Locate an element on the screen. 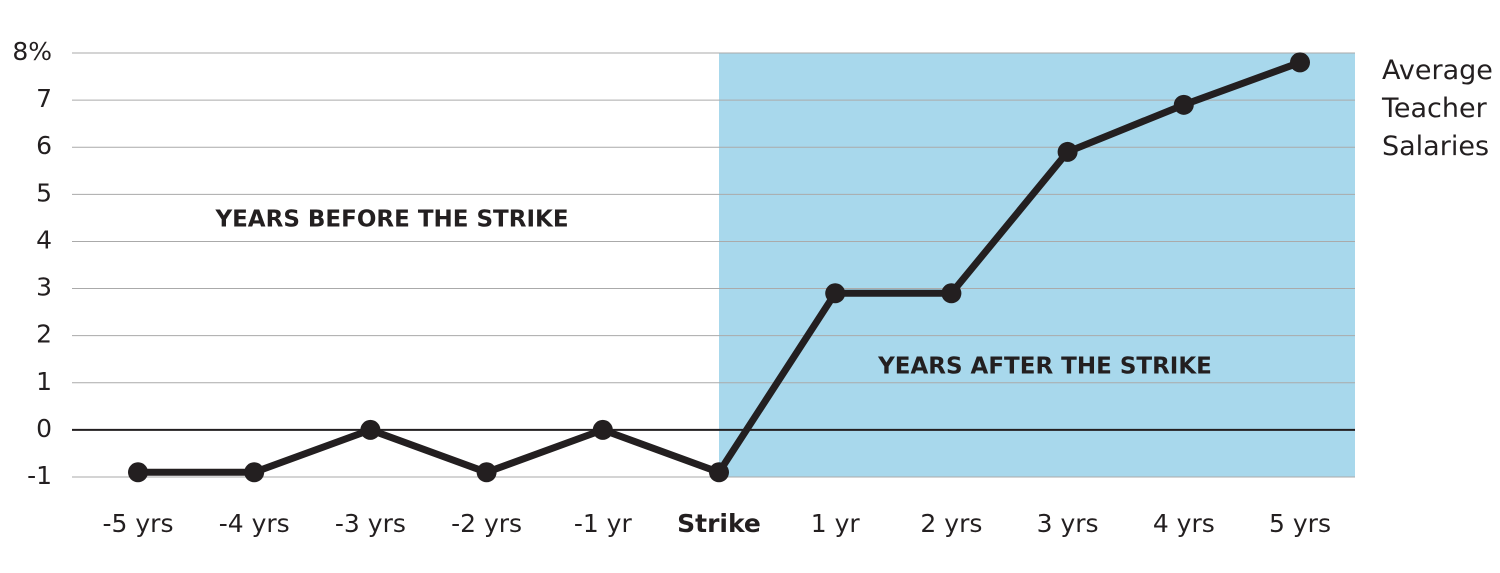 The height and width of the screenshot is (573, 1500). annotation: YEARS BEFORE THE STRIKE is located at coordinates (391, 220).